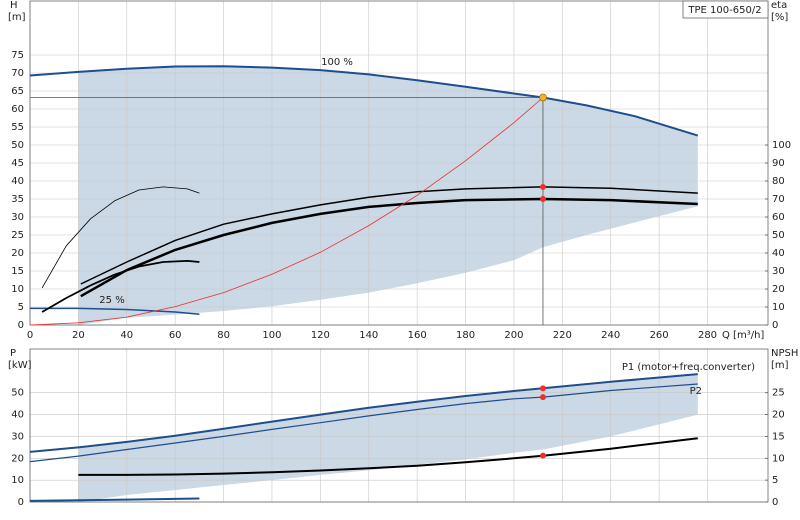 Image resolution: width=800 pixels, height=520 pixels. Describe the element at coordinates (111, 300) in the screenshot. I see `curve-label: 25 %` at that location.